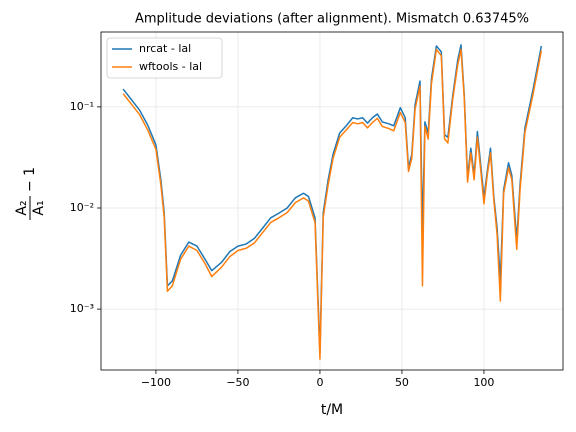 The width and height of the screenshot is (576, 432). What do you see at coordinates (165, 48) in the screenshot?
I see `legend-label: nrcat - lal` at bounding box center [165, 48].